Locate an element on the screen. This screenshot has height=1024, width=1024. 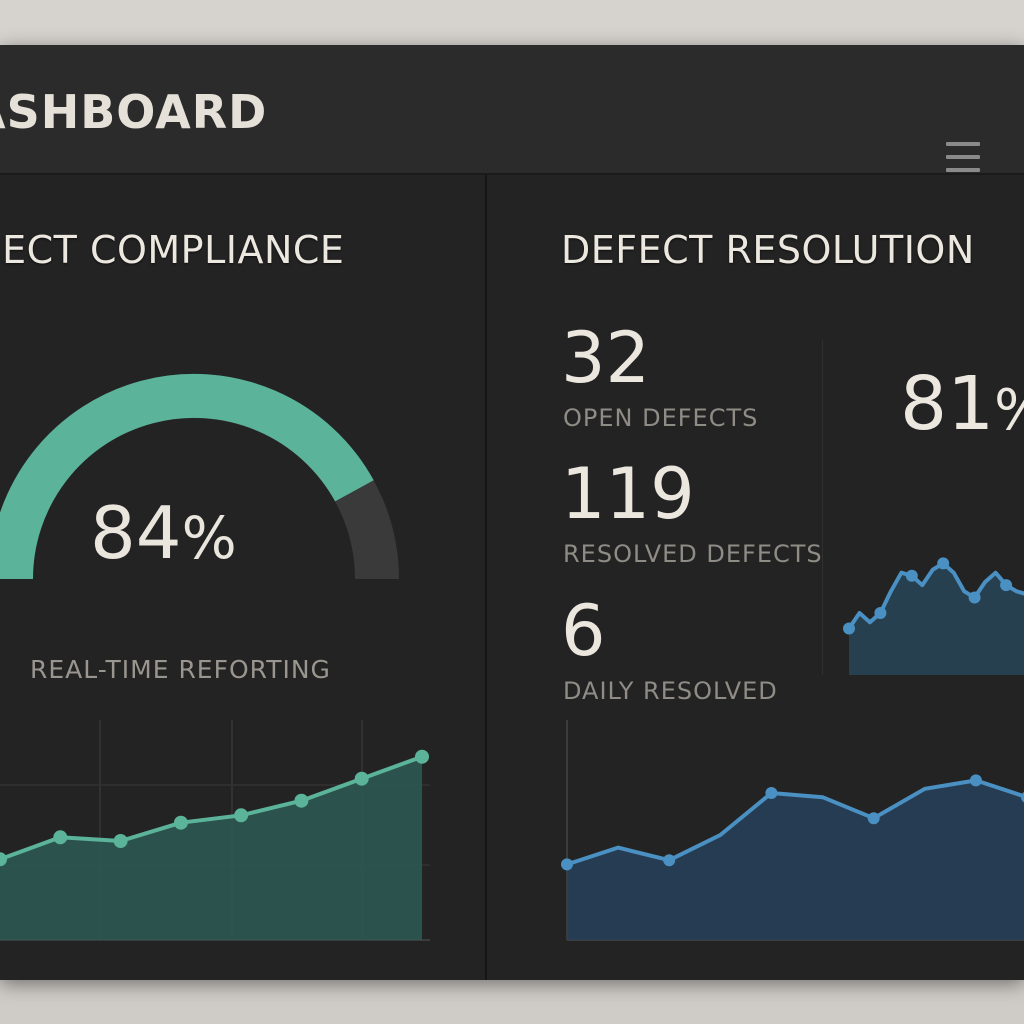
gauge-fill is located at coordinates (187, 476).